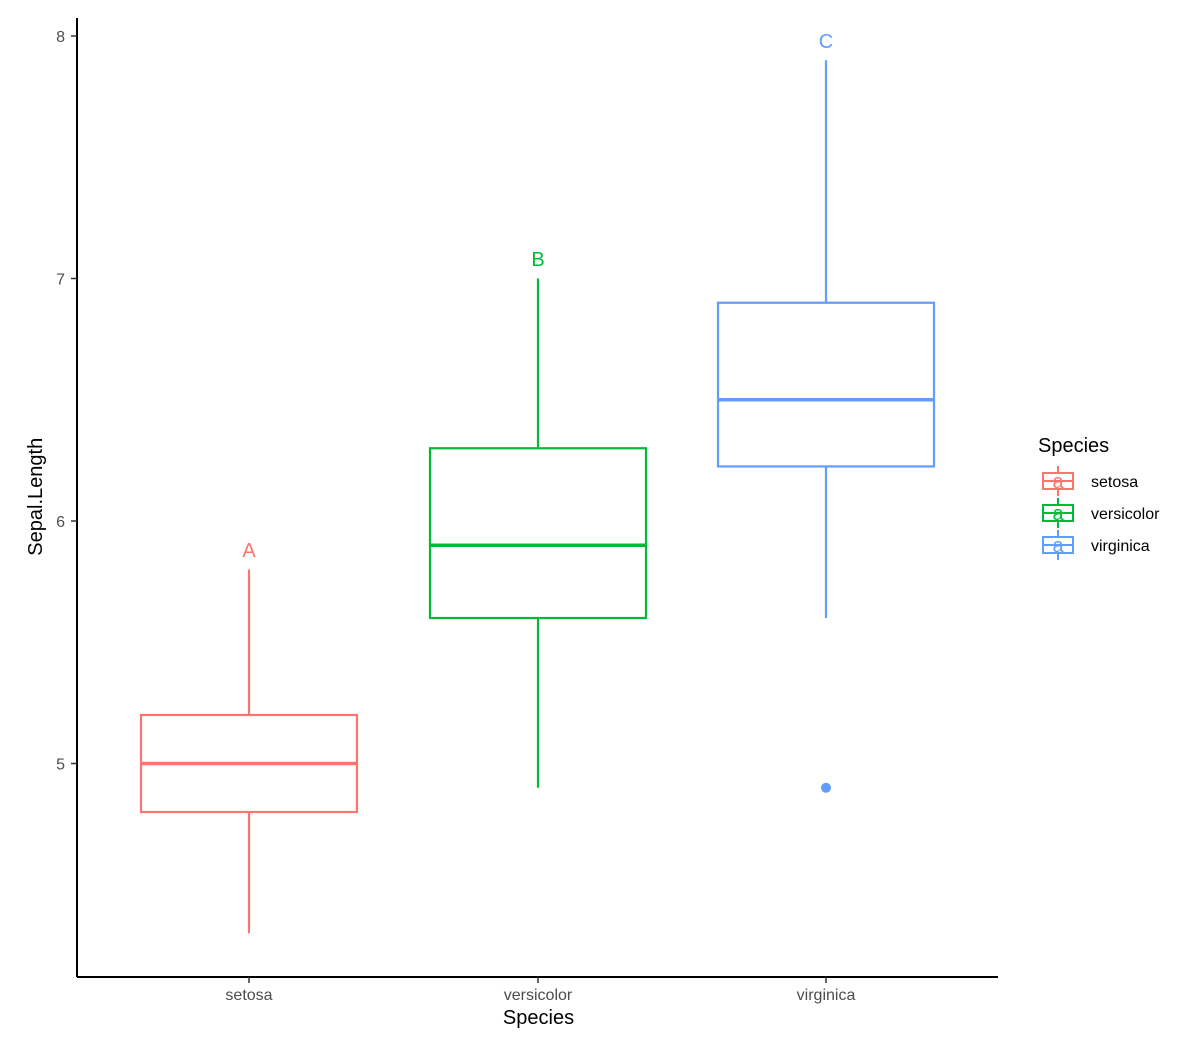 The width and height of the screenshot is (1200, 1053). I want to click on x-axis-ticks: setosa versicolor virginica, so click(540, 990).